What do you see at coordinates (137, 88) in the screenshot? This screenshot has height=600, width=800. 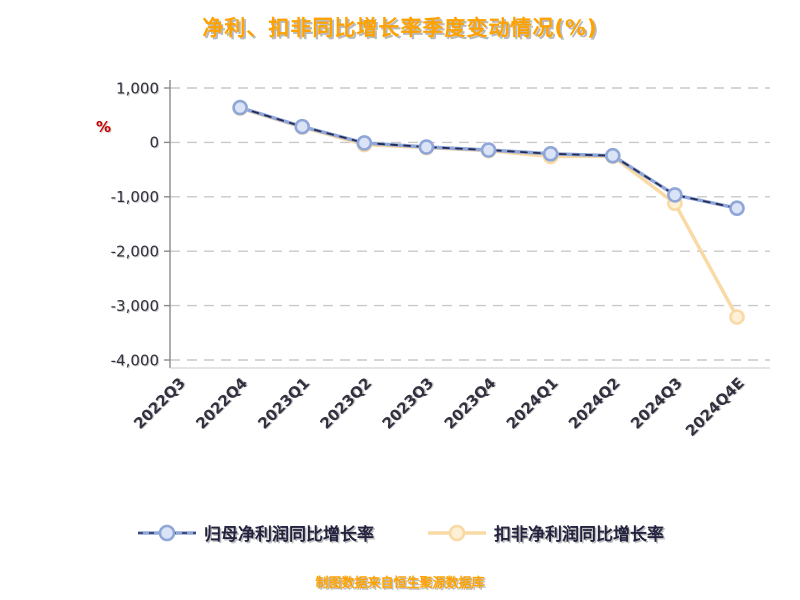 I see `y-tick-label: 1,000` at bounding box center [137, 88].